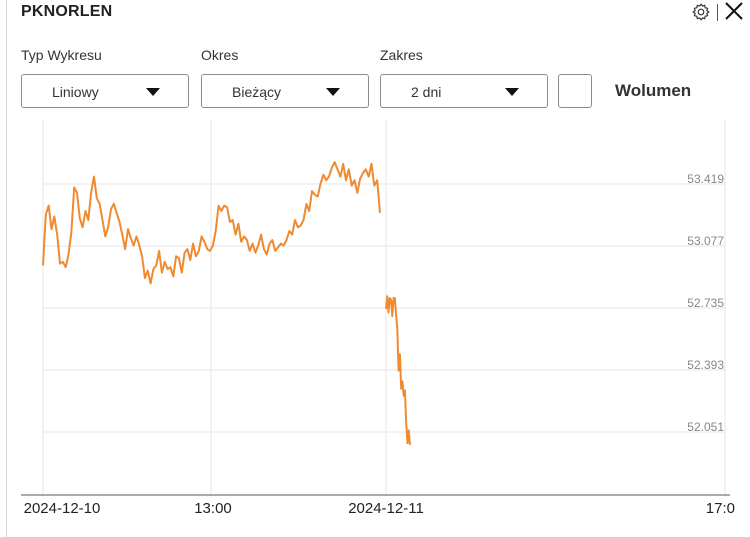 This screenshot has height=537, width=750. What do you see at coordinates (464, 91) in the screenshot?
I see `range-dropdown: 2 dni` at bounding box center [464, 91].